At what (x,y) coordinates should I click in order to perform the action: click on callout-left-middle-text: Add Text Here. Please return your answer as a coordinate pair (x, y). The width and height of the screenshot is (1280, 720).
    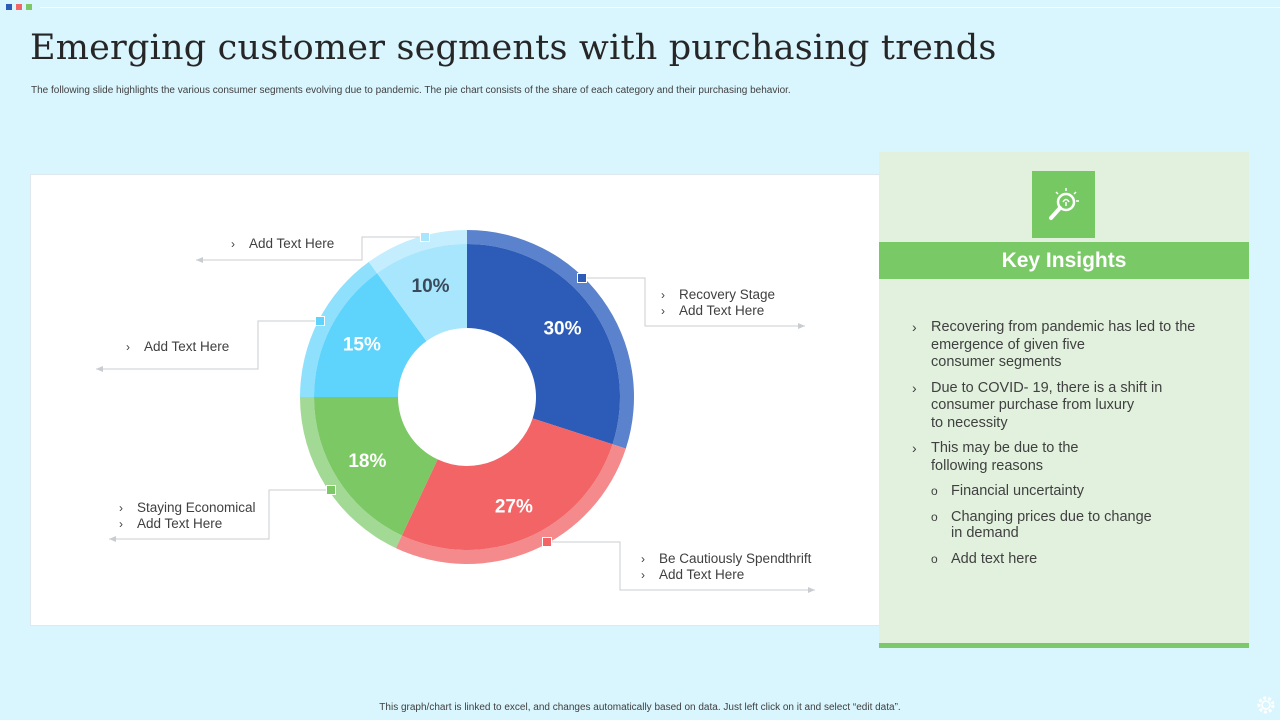
    Looking at the image, I should click on (187, 346).